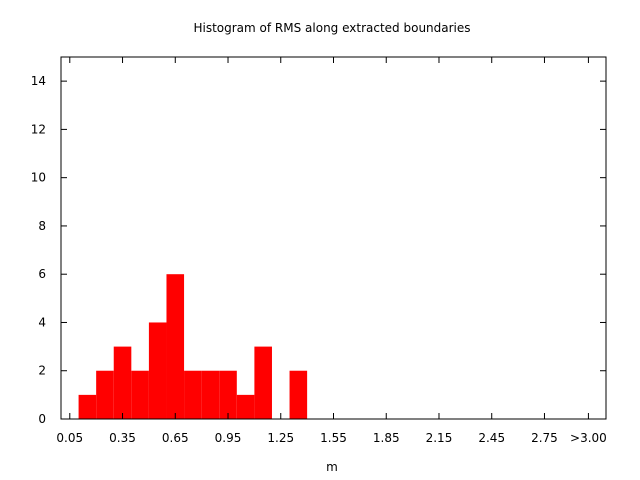 The image size is (640, 480). What do you see at coordinates (386, 438) in the screenshot?
I see `x-tick-label: 1.85` at bounding box center [386, 438].